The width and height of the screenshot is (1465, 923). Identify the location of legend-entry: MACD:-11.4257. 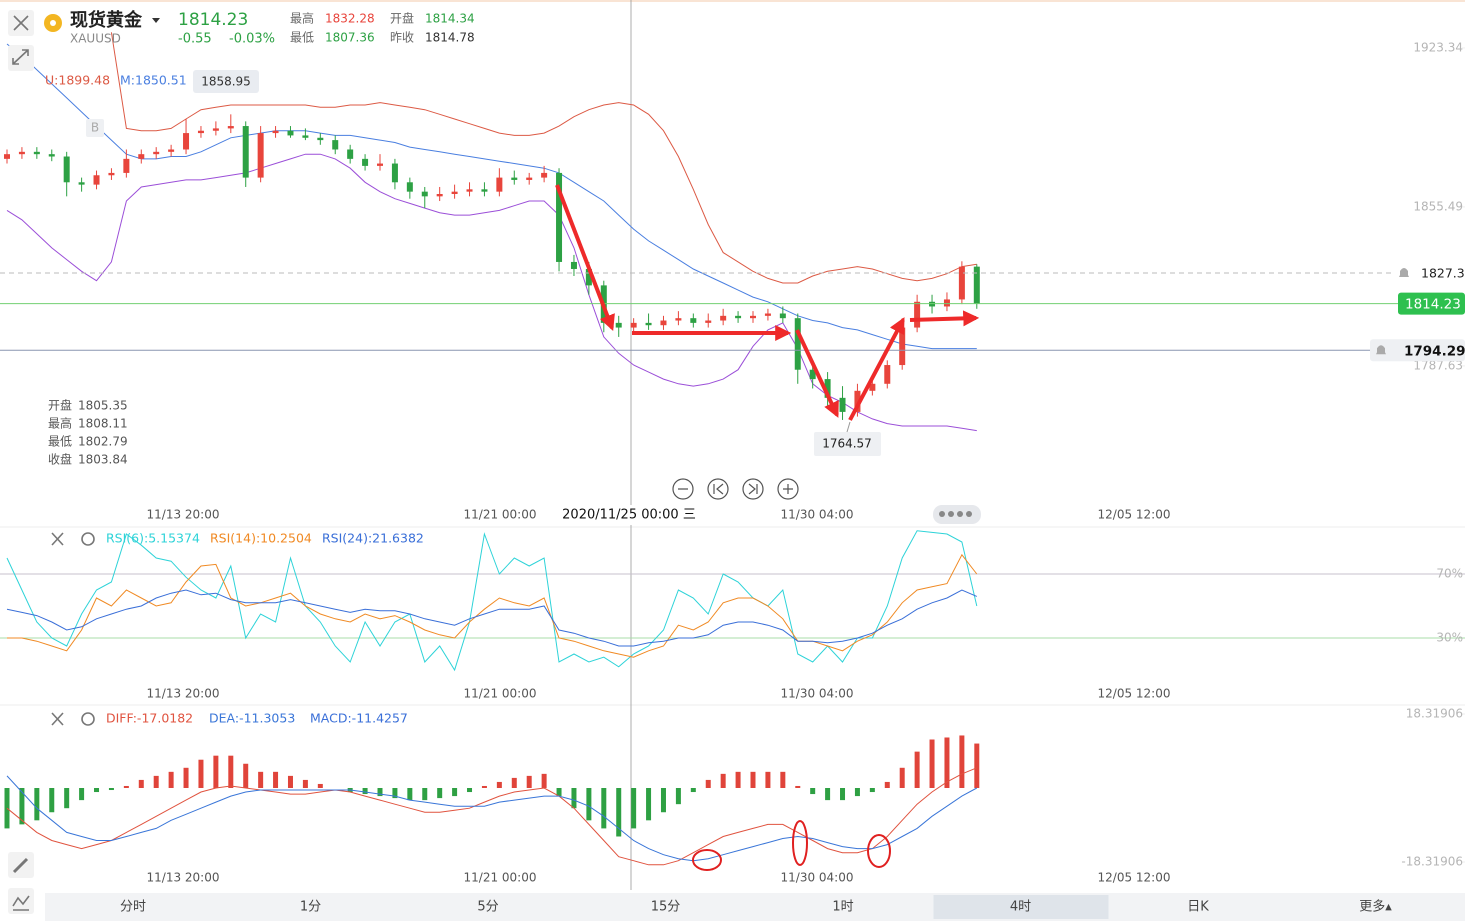
(359, 718).